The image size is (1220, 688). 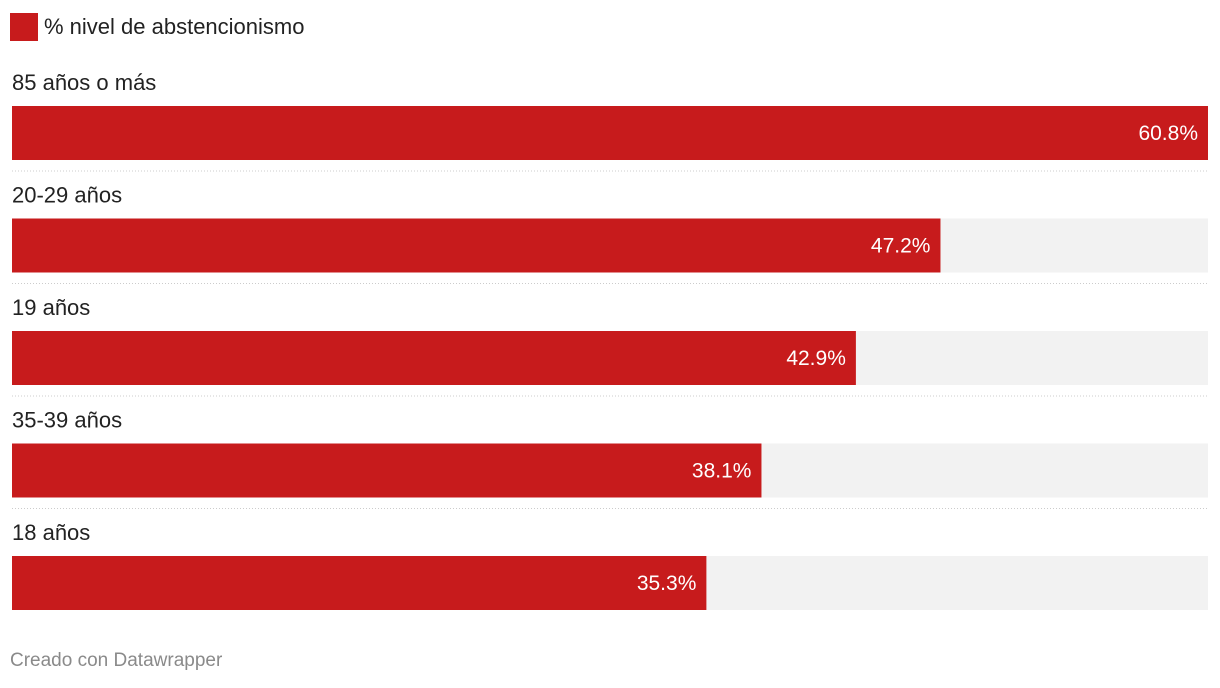 I want to click on footer-credit: Creado con Datawrapper, so click(x=116, y=660).